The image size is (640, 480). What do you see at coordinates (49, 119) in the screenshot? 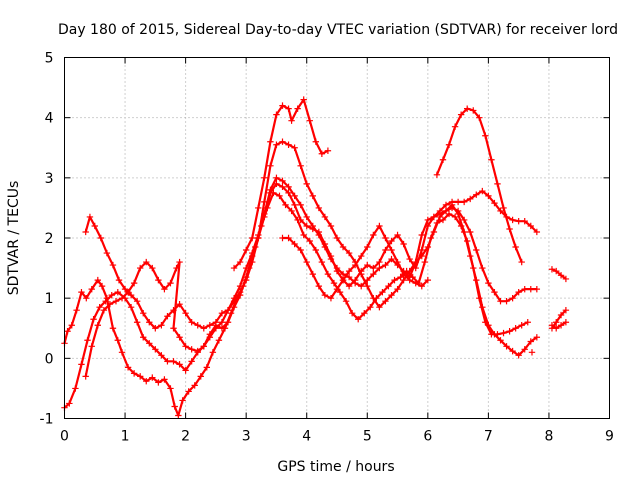
I see `y-tick-label: 4` at bounding box center [49, 119].